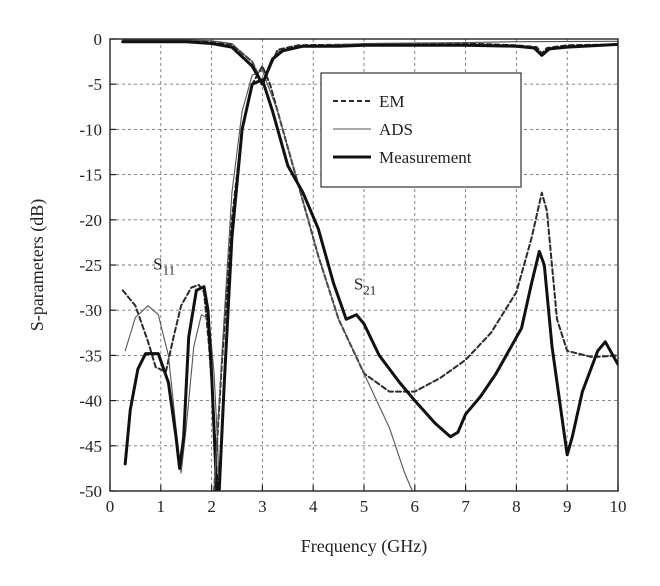  What do you see at coordinates (110, 506) in the screenshot?
I see `x-tick-label: 0` at bounding box center [110, 506].